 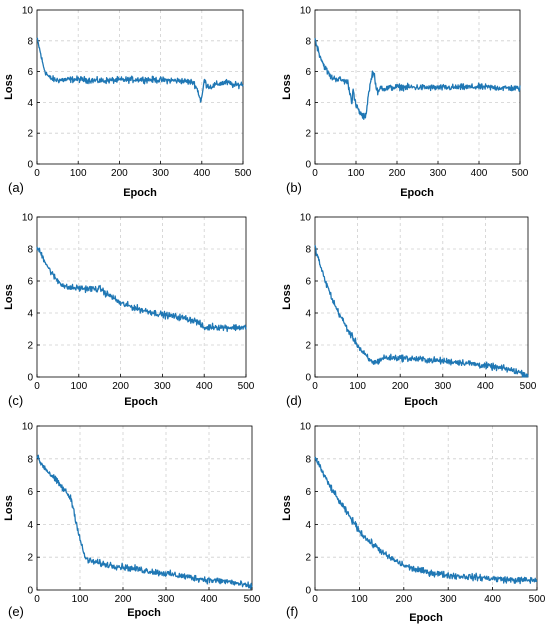 I want to click on chart-panel-c: 0 100 200 300 400 500 0 2 4 6 8 10 Epoch Loss (c), so click(x=129, y=311).